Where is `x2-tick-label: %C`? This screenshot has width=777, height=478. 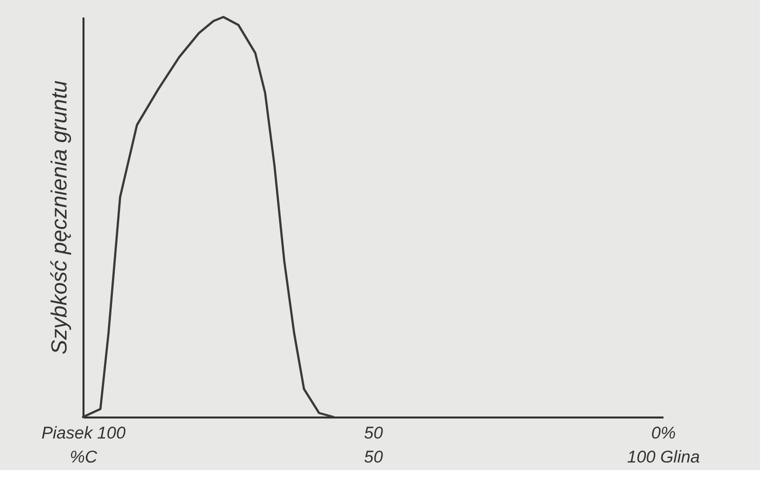 x2-tick-label: %C is located at coordinates (84, 457).